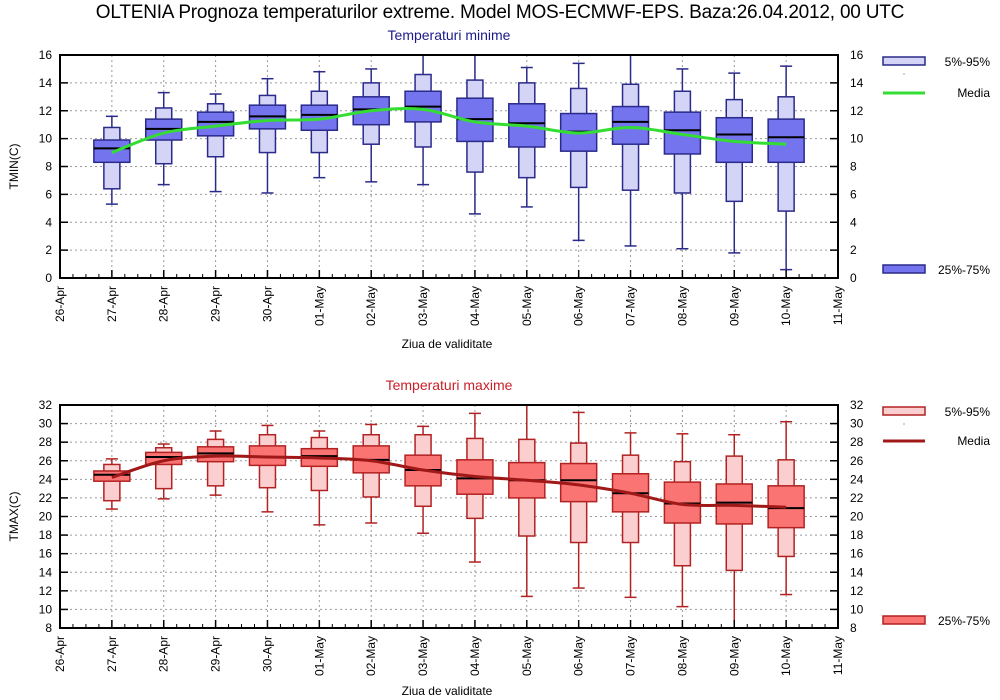 This screenshot has height=700, width=1000. I want to click on legend: 5%-95% Media 25%-75%, so click(936, 516).